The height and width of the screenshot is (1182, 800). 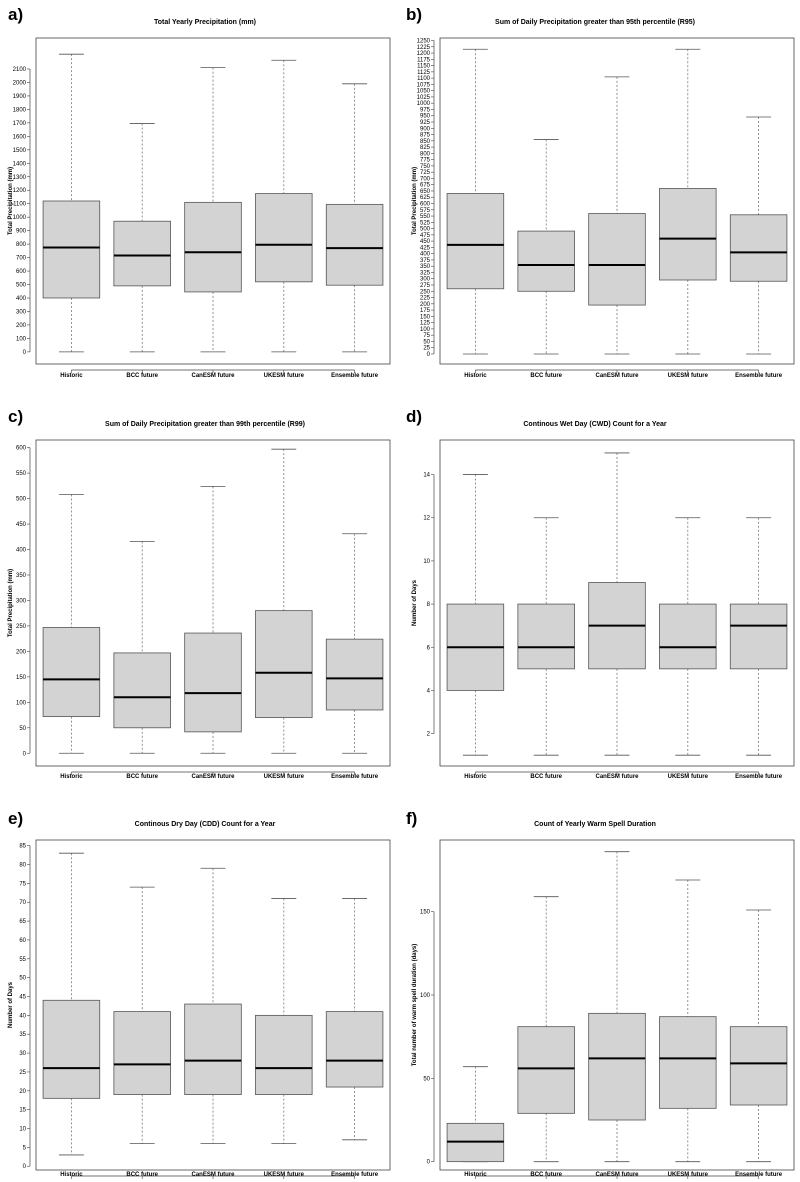 I want to click on y-tick-label: 650, so click(x=425, y=192).